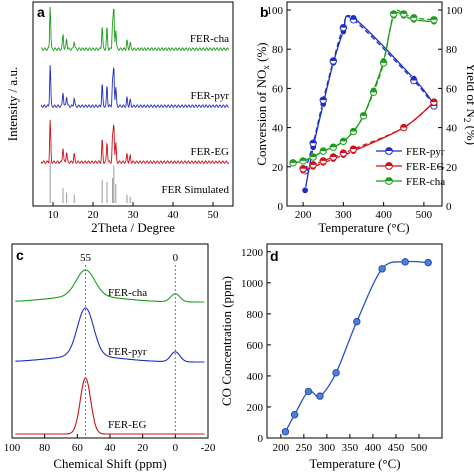 This screenshot has height=476, width=474. I want to click on panel-b-point, so click(305, 190).